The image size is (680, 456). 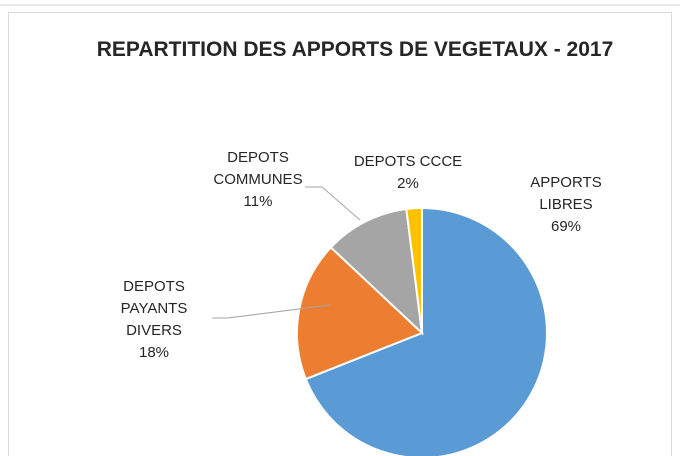 What do you see at coordinates (154, 352) in the screenshot?
I see `value-label: 18%` at bounding box center [154, 352].